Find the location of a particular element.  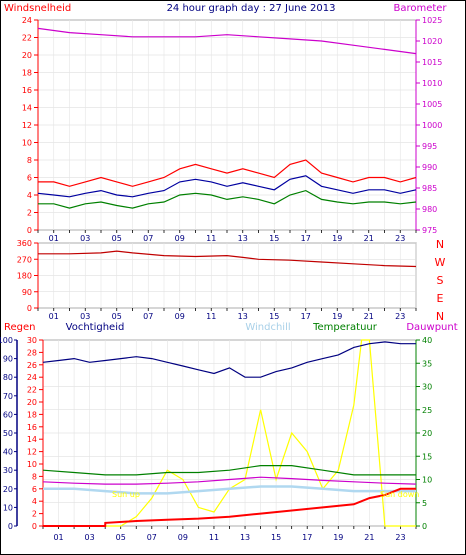

tick-label-windsnelheid: 20 is located at coordinates (27, 55).